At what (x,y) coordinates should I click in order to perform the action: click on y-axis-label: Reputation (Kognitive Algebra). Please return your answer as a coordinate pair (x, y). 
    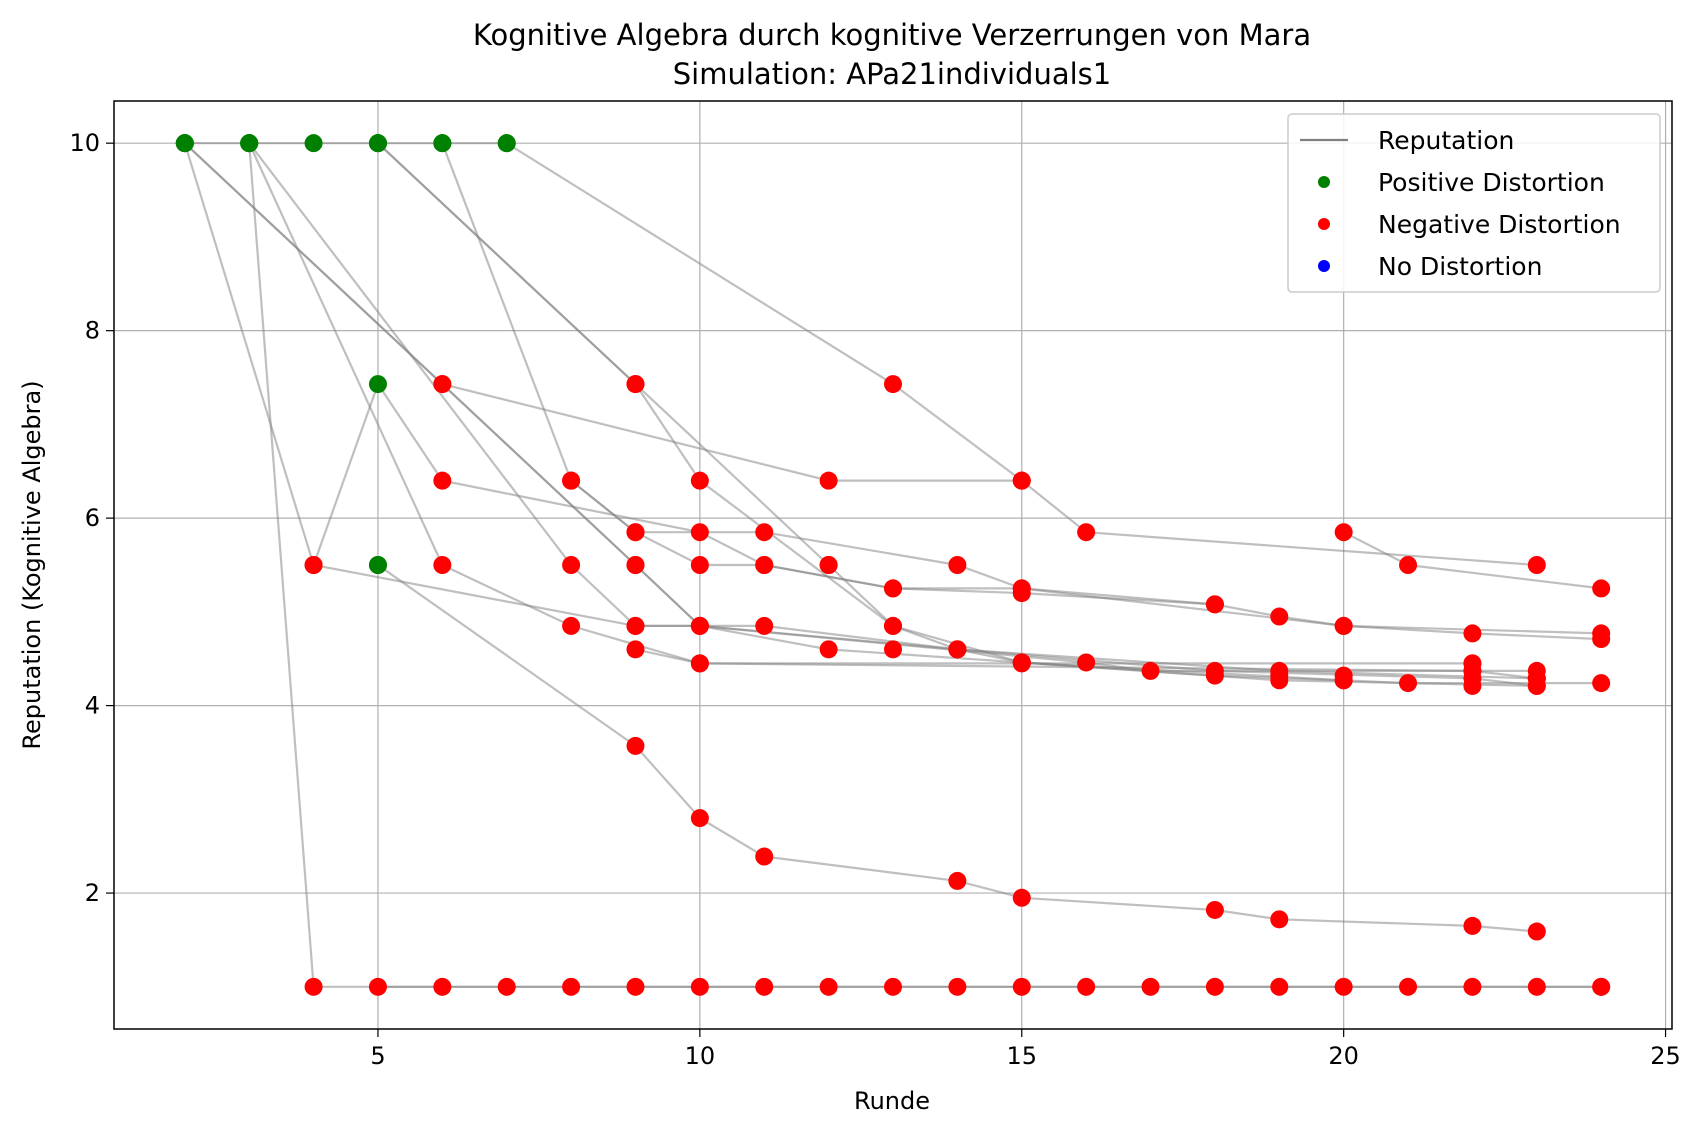
    Looking at the image, I should click on (32, 564).